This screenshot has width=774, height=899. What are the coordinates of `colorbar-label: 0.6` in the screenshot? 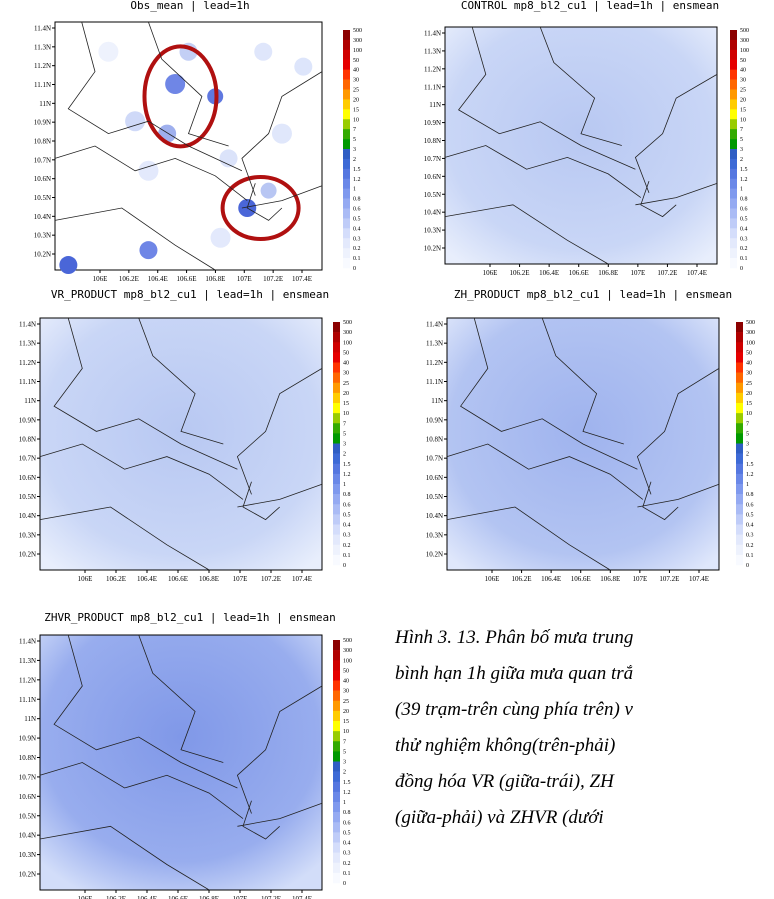 It's located at (750, 505).